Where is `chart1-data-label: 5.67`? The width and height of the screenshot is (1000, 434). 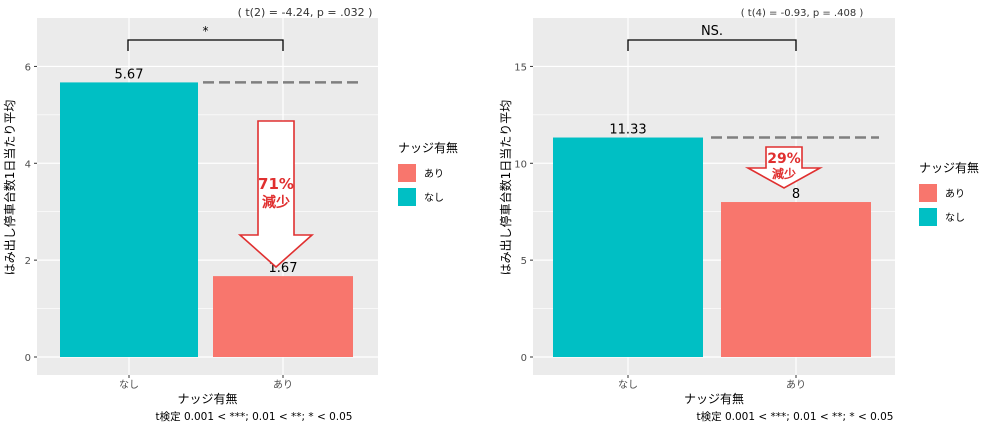
chart1-data-label: 5.67 is located at coordinates (129, 74).